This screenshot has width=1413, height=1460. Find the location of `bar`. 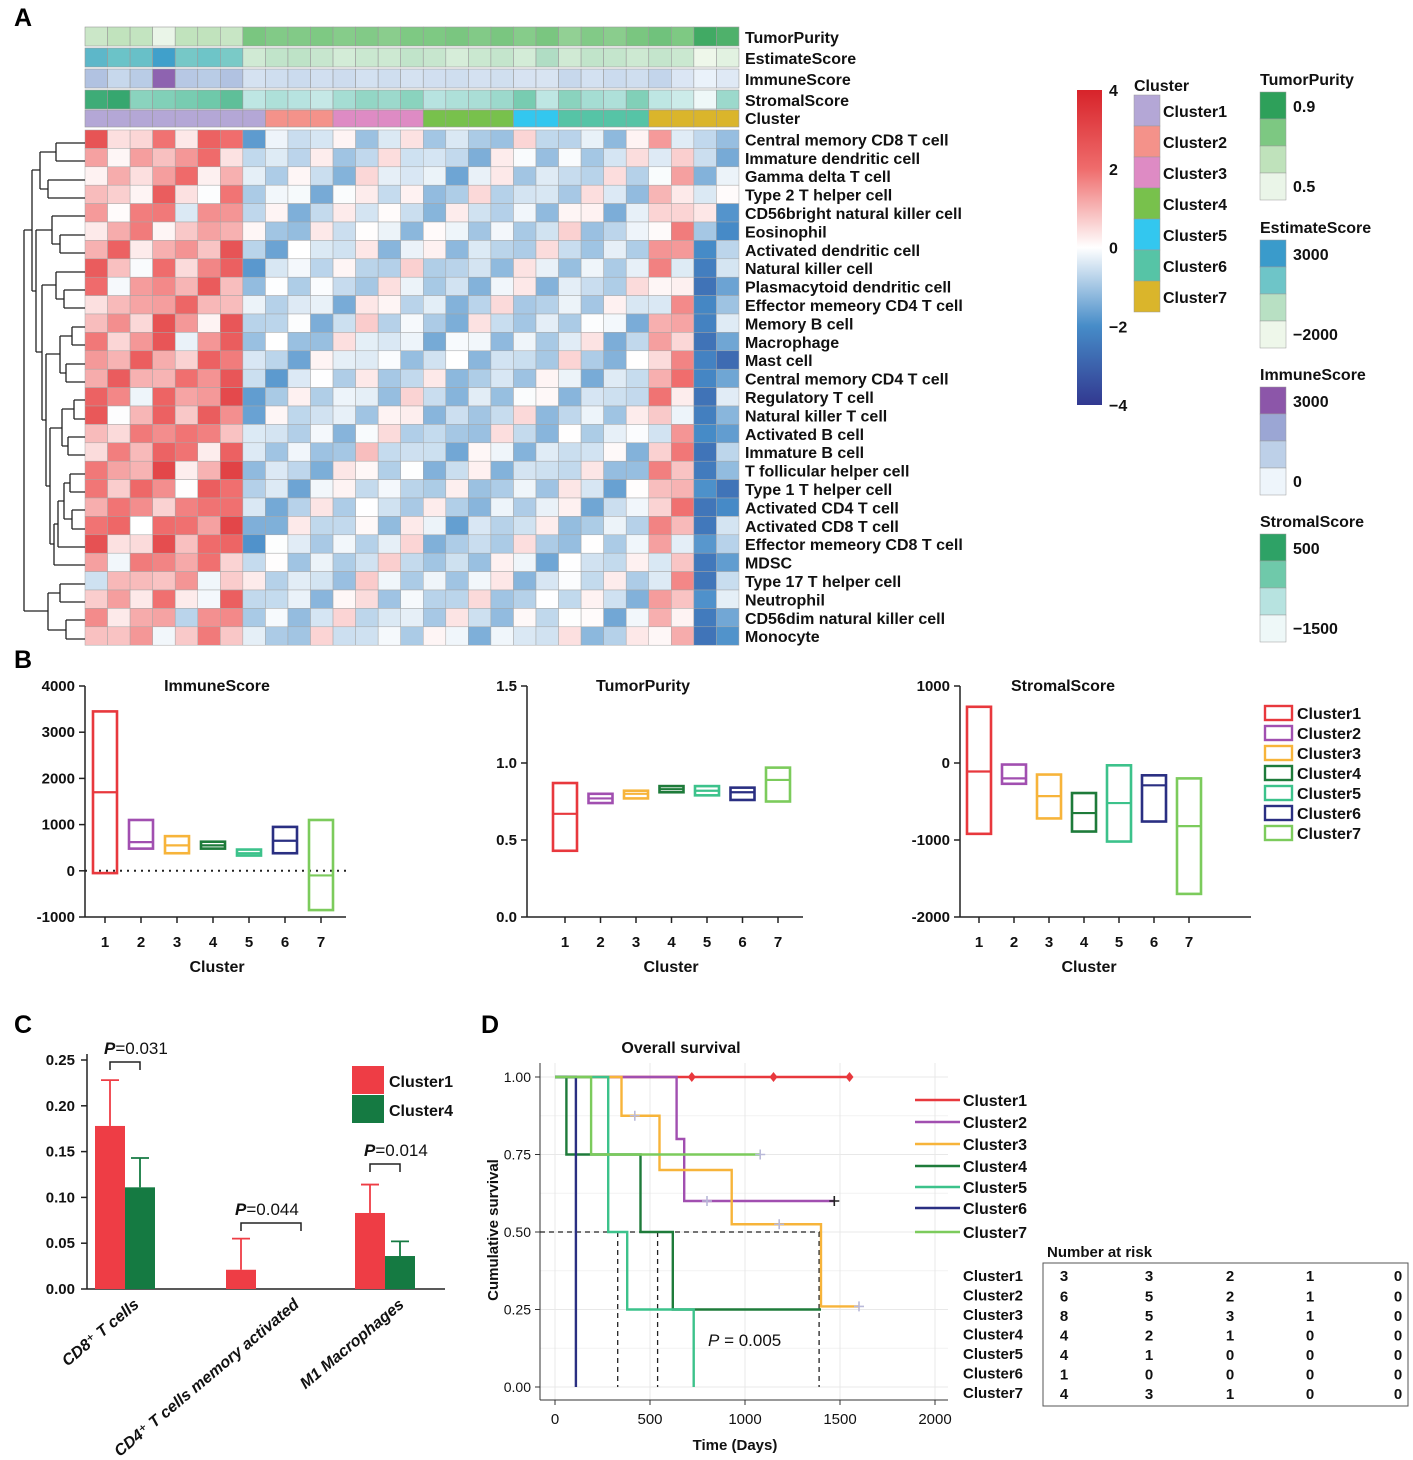

bar is located at coordinates (140, 1238).